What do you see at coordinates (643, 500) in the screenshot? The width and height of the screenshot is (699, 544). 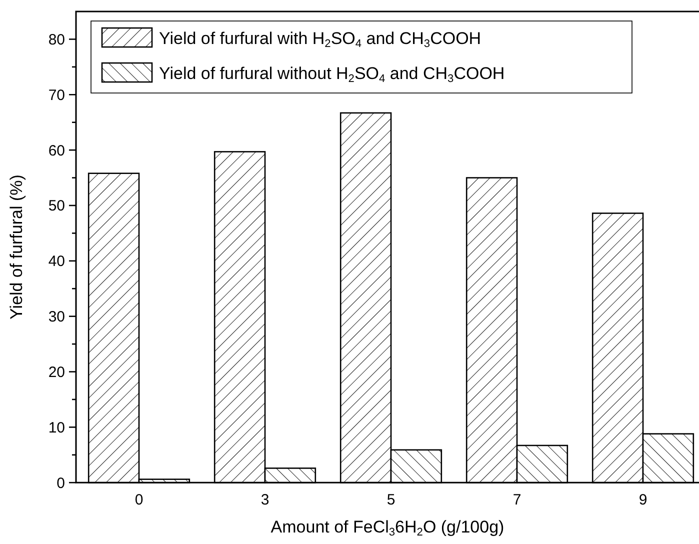 I see `x-tick-label: 9` at bounding box center [643, 500].